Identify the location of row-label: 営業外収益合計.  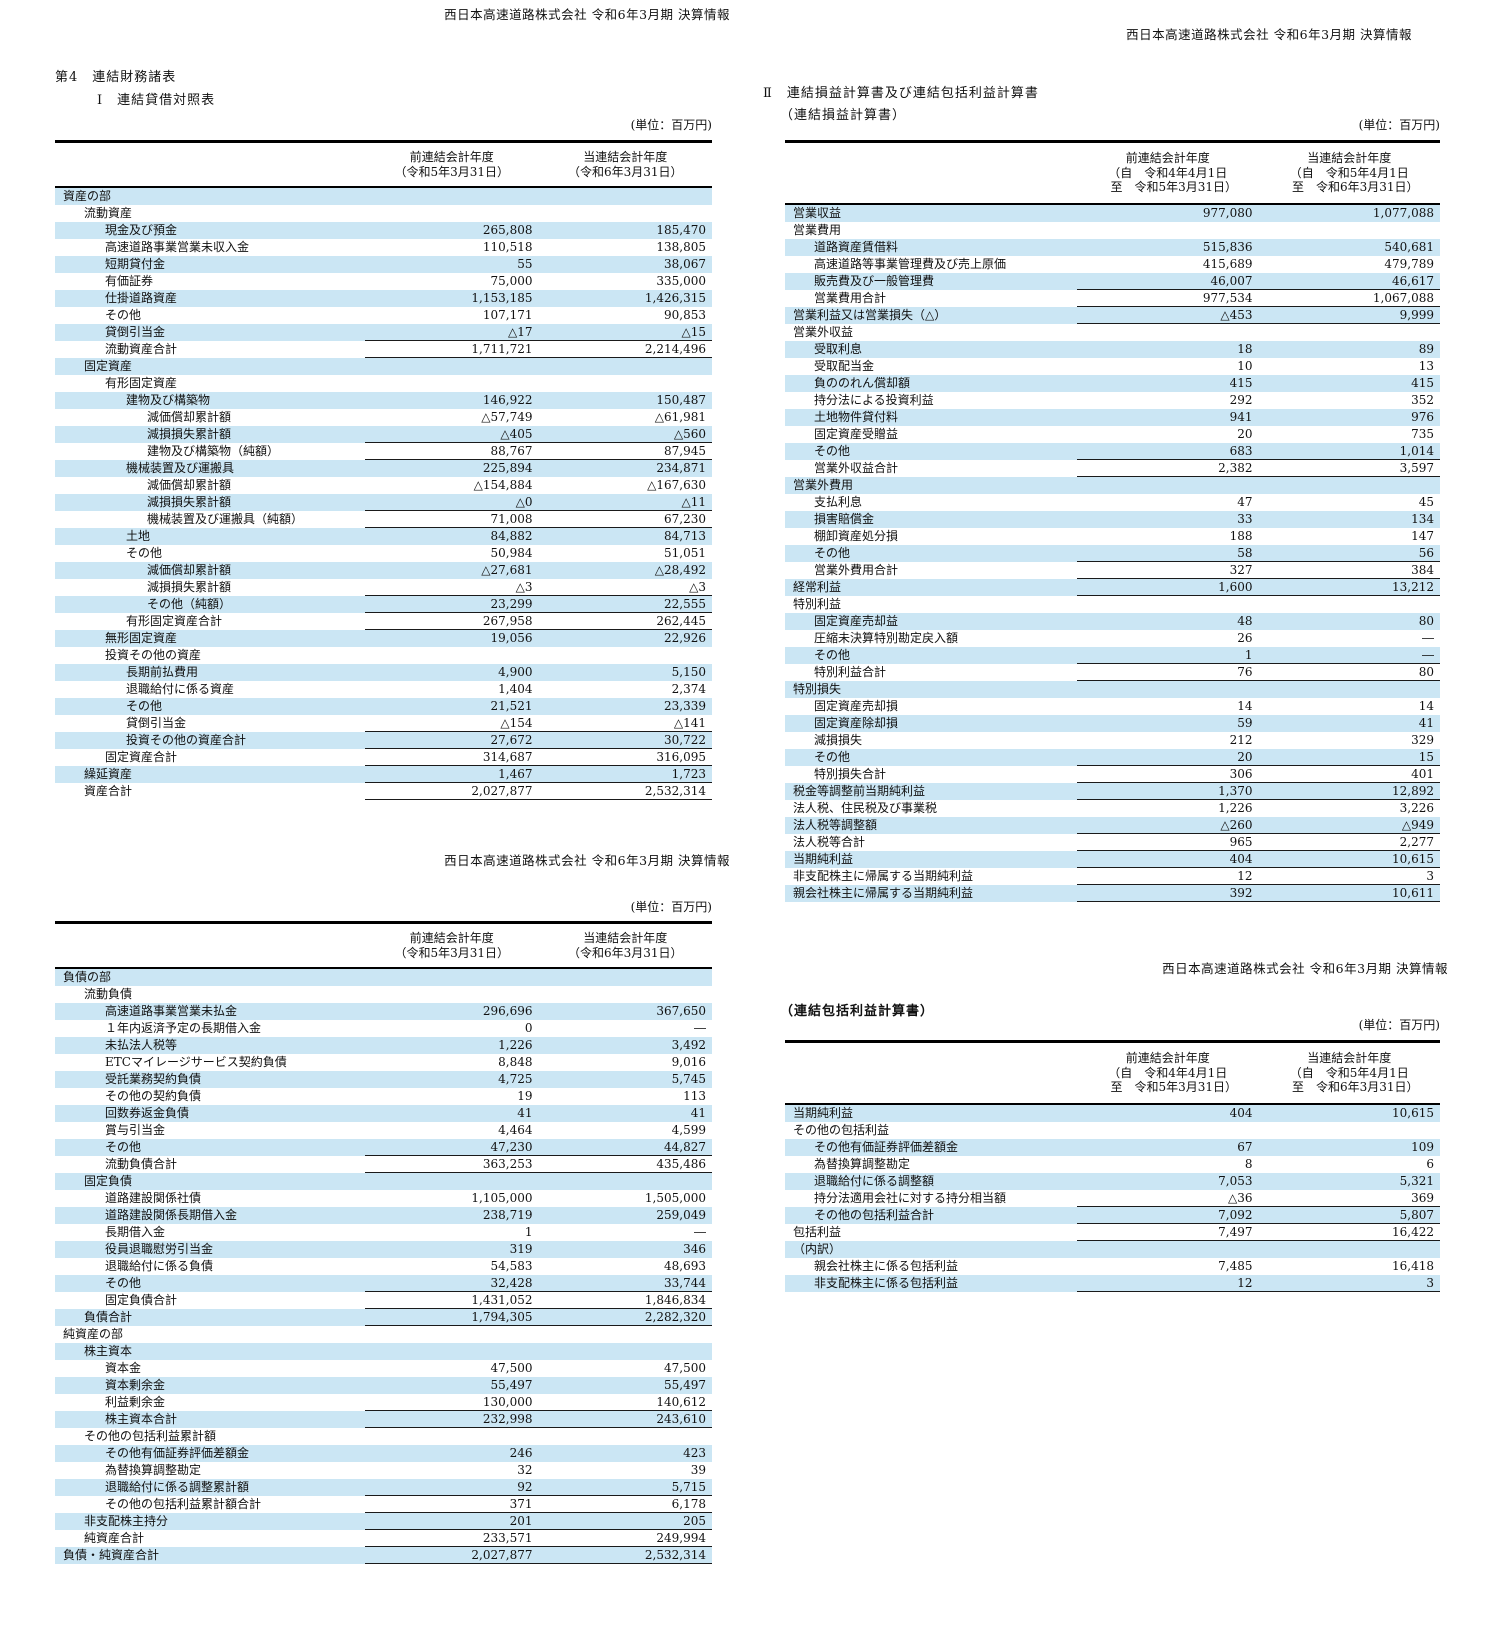
(856, 468).